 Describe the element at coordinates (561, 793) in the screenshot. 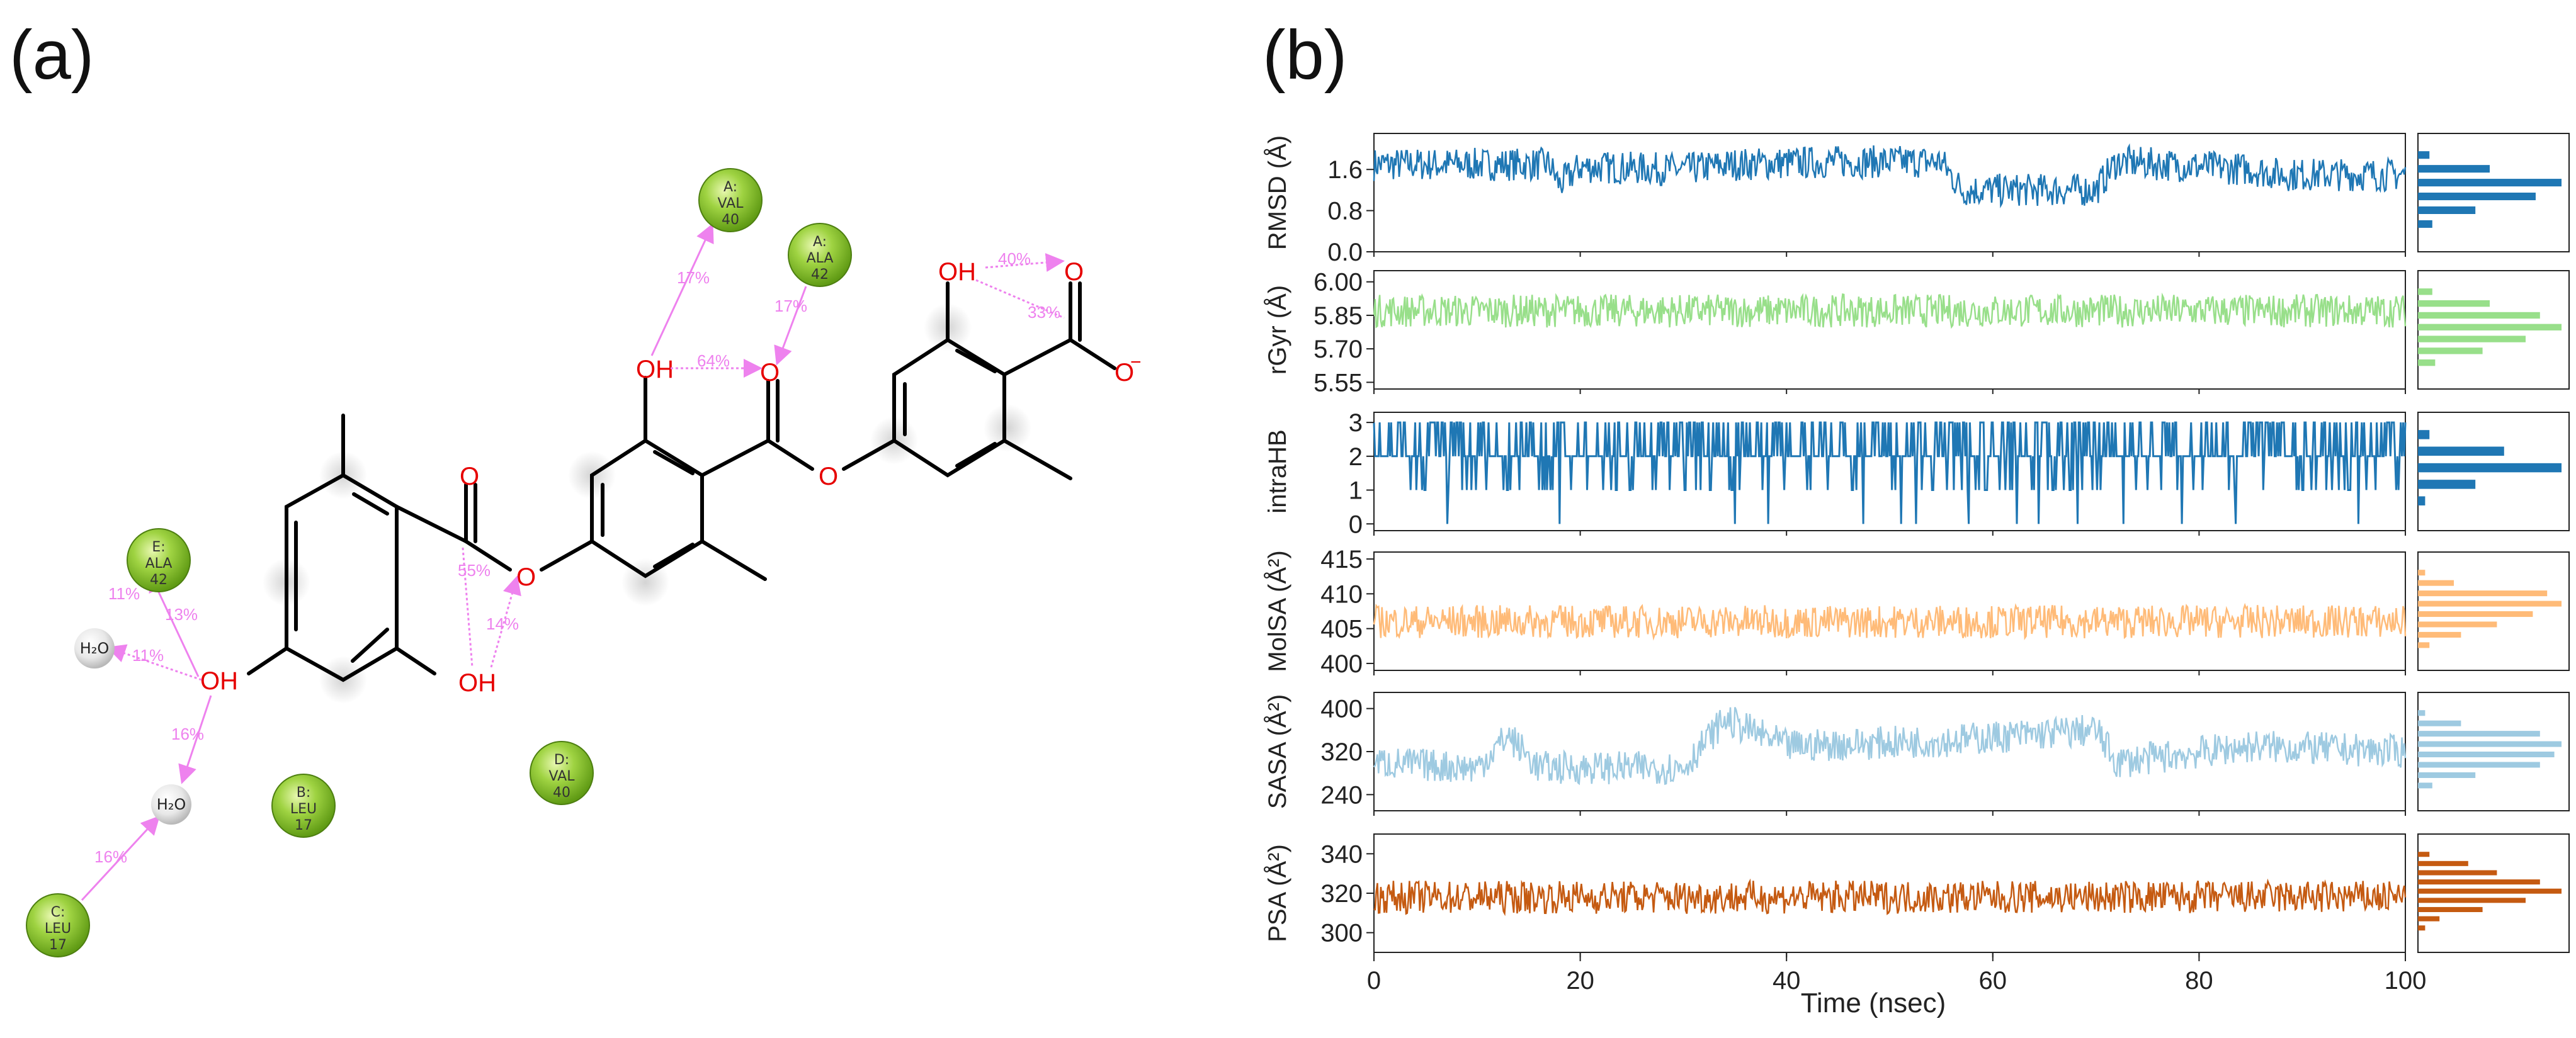

I see `residue-number: 40` at that location.